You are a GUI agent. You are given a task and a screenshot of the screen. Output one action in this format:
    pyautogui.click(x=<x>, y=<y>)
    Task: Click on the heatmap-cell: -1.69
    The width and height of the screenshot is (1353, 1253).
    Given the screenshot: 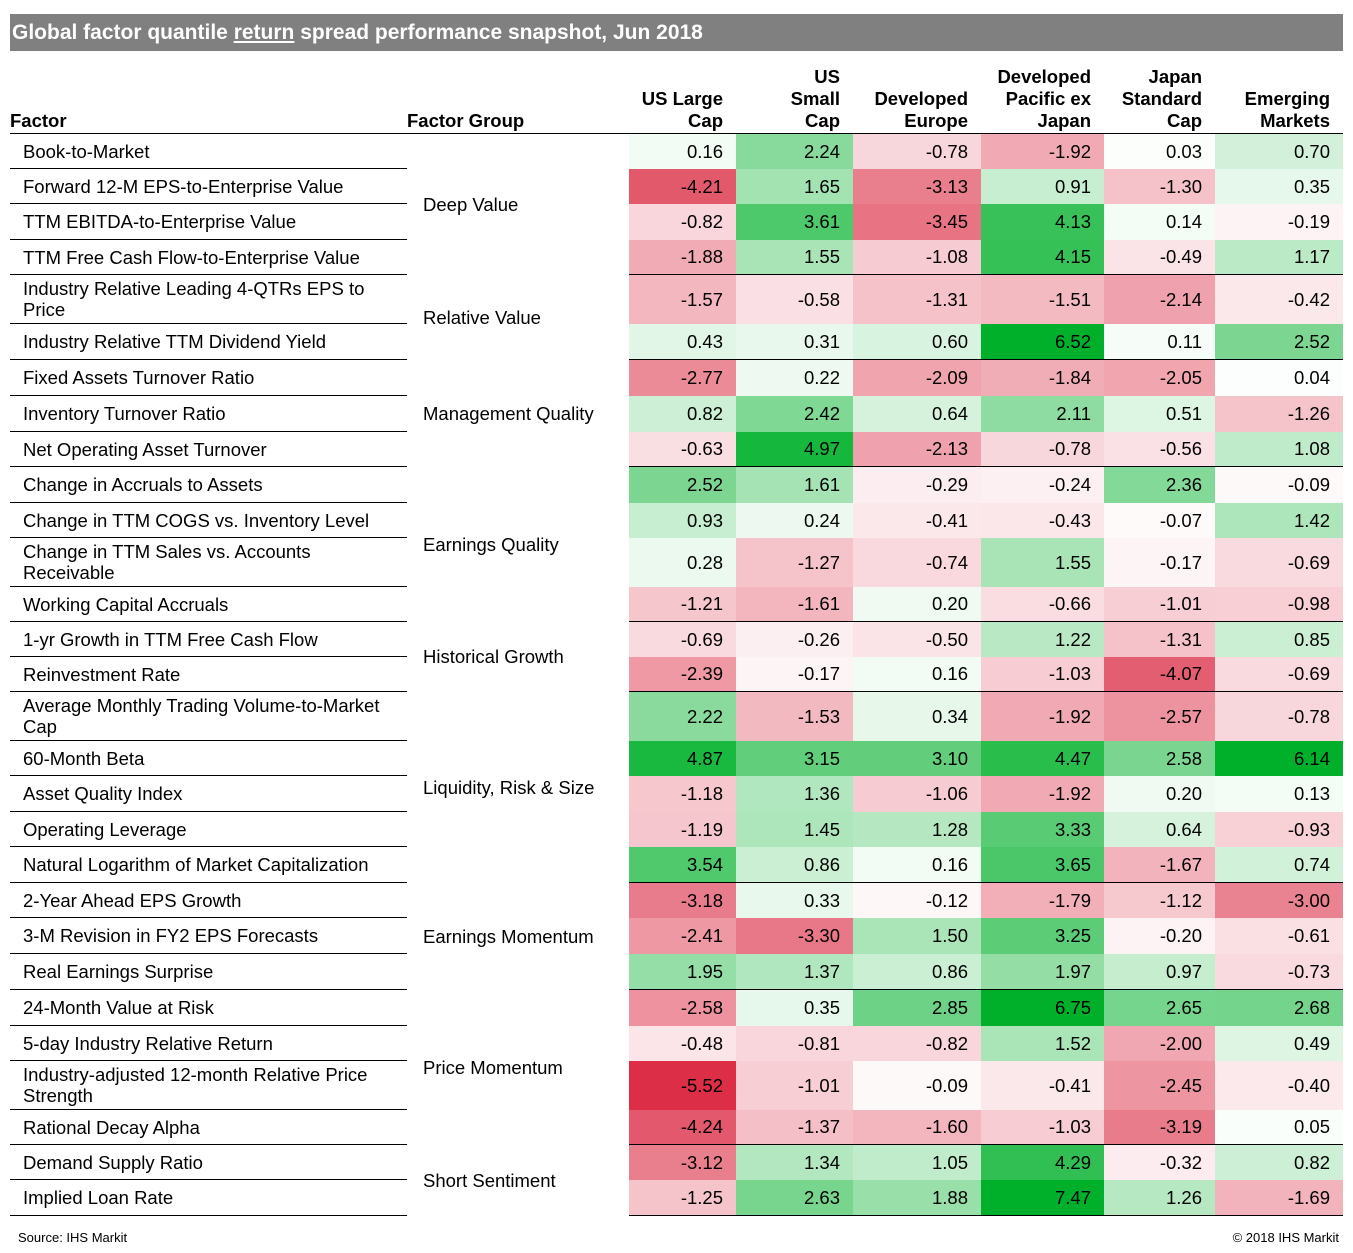 What is the action you would take?
    pyautogui.click(x=1279, y=1197)
    